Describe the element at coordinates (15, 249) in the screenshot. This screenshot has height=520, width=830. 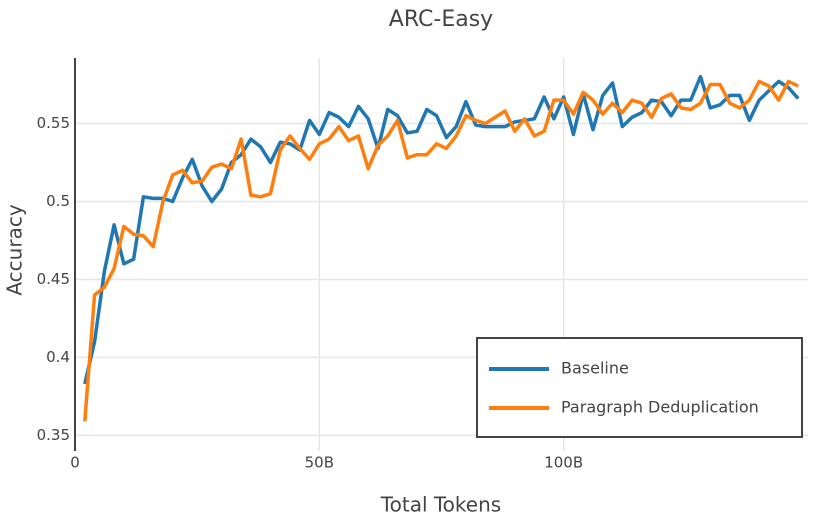
I see `y-axis-label: Accuracy` at that location.